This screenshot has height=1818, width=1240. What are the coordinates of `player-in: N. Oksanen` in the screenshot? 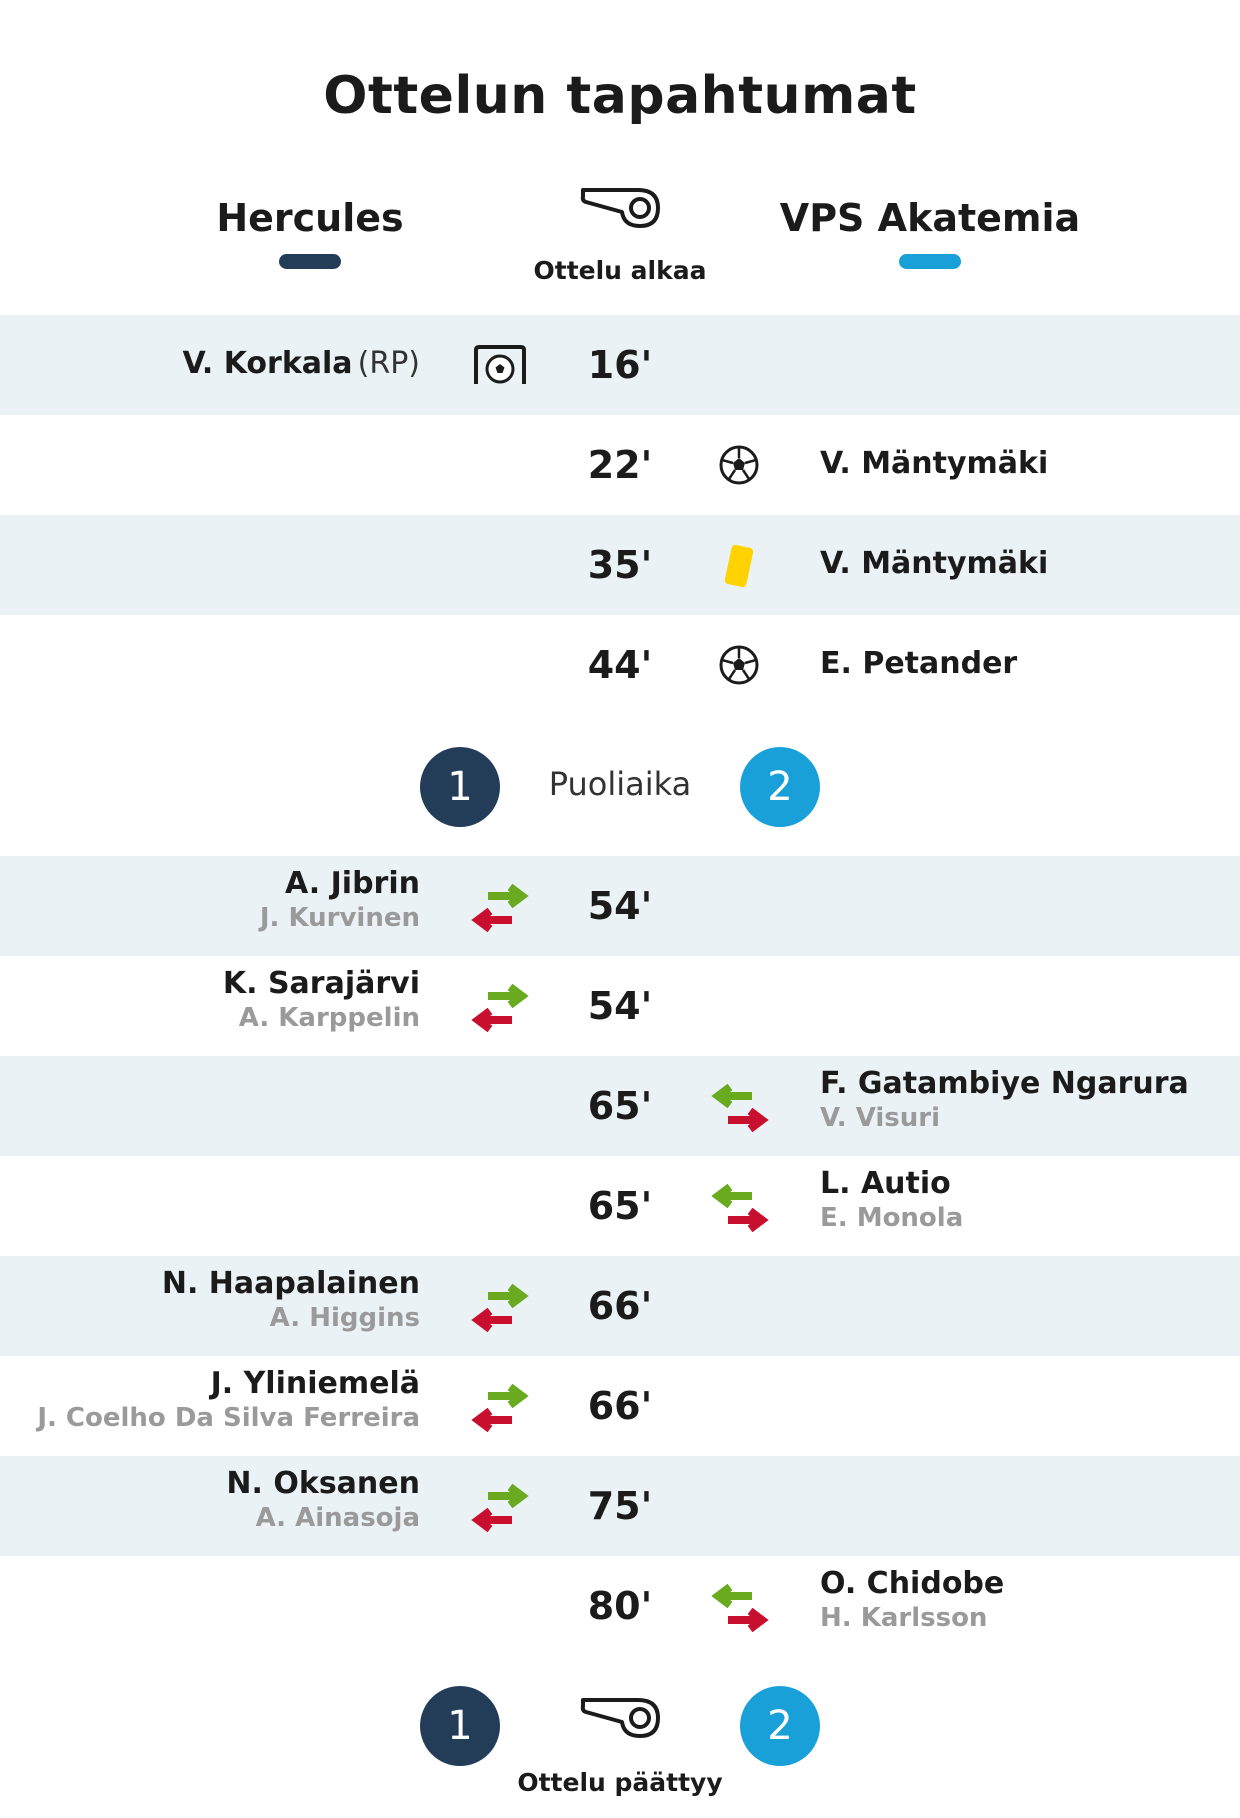 It's located at (323, 1483).